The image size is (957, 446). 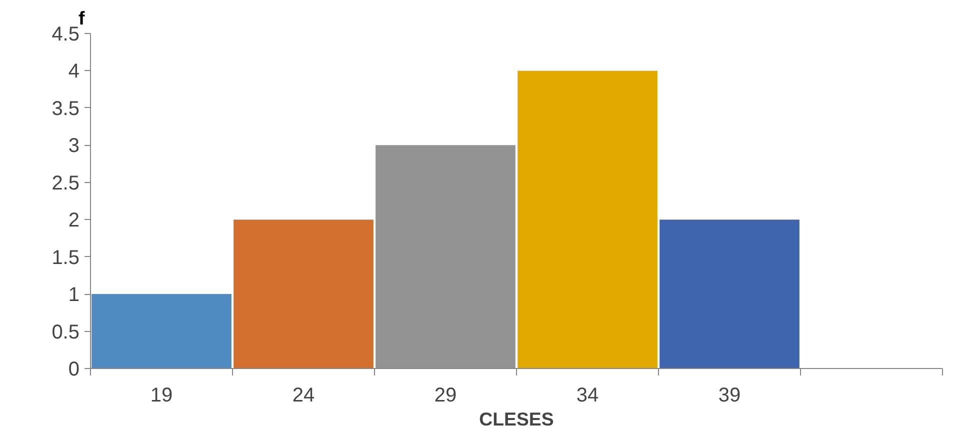 What do you see at coordinates (587, 395) in the screenshot?
I see `x-tick-label: 34` at bounding box center [587, 395].